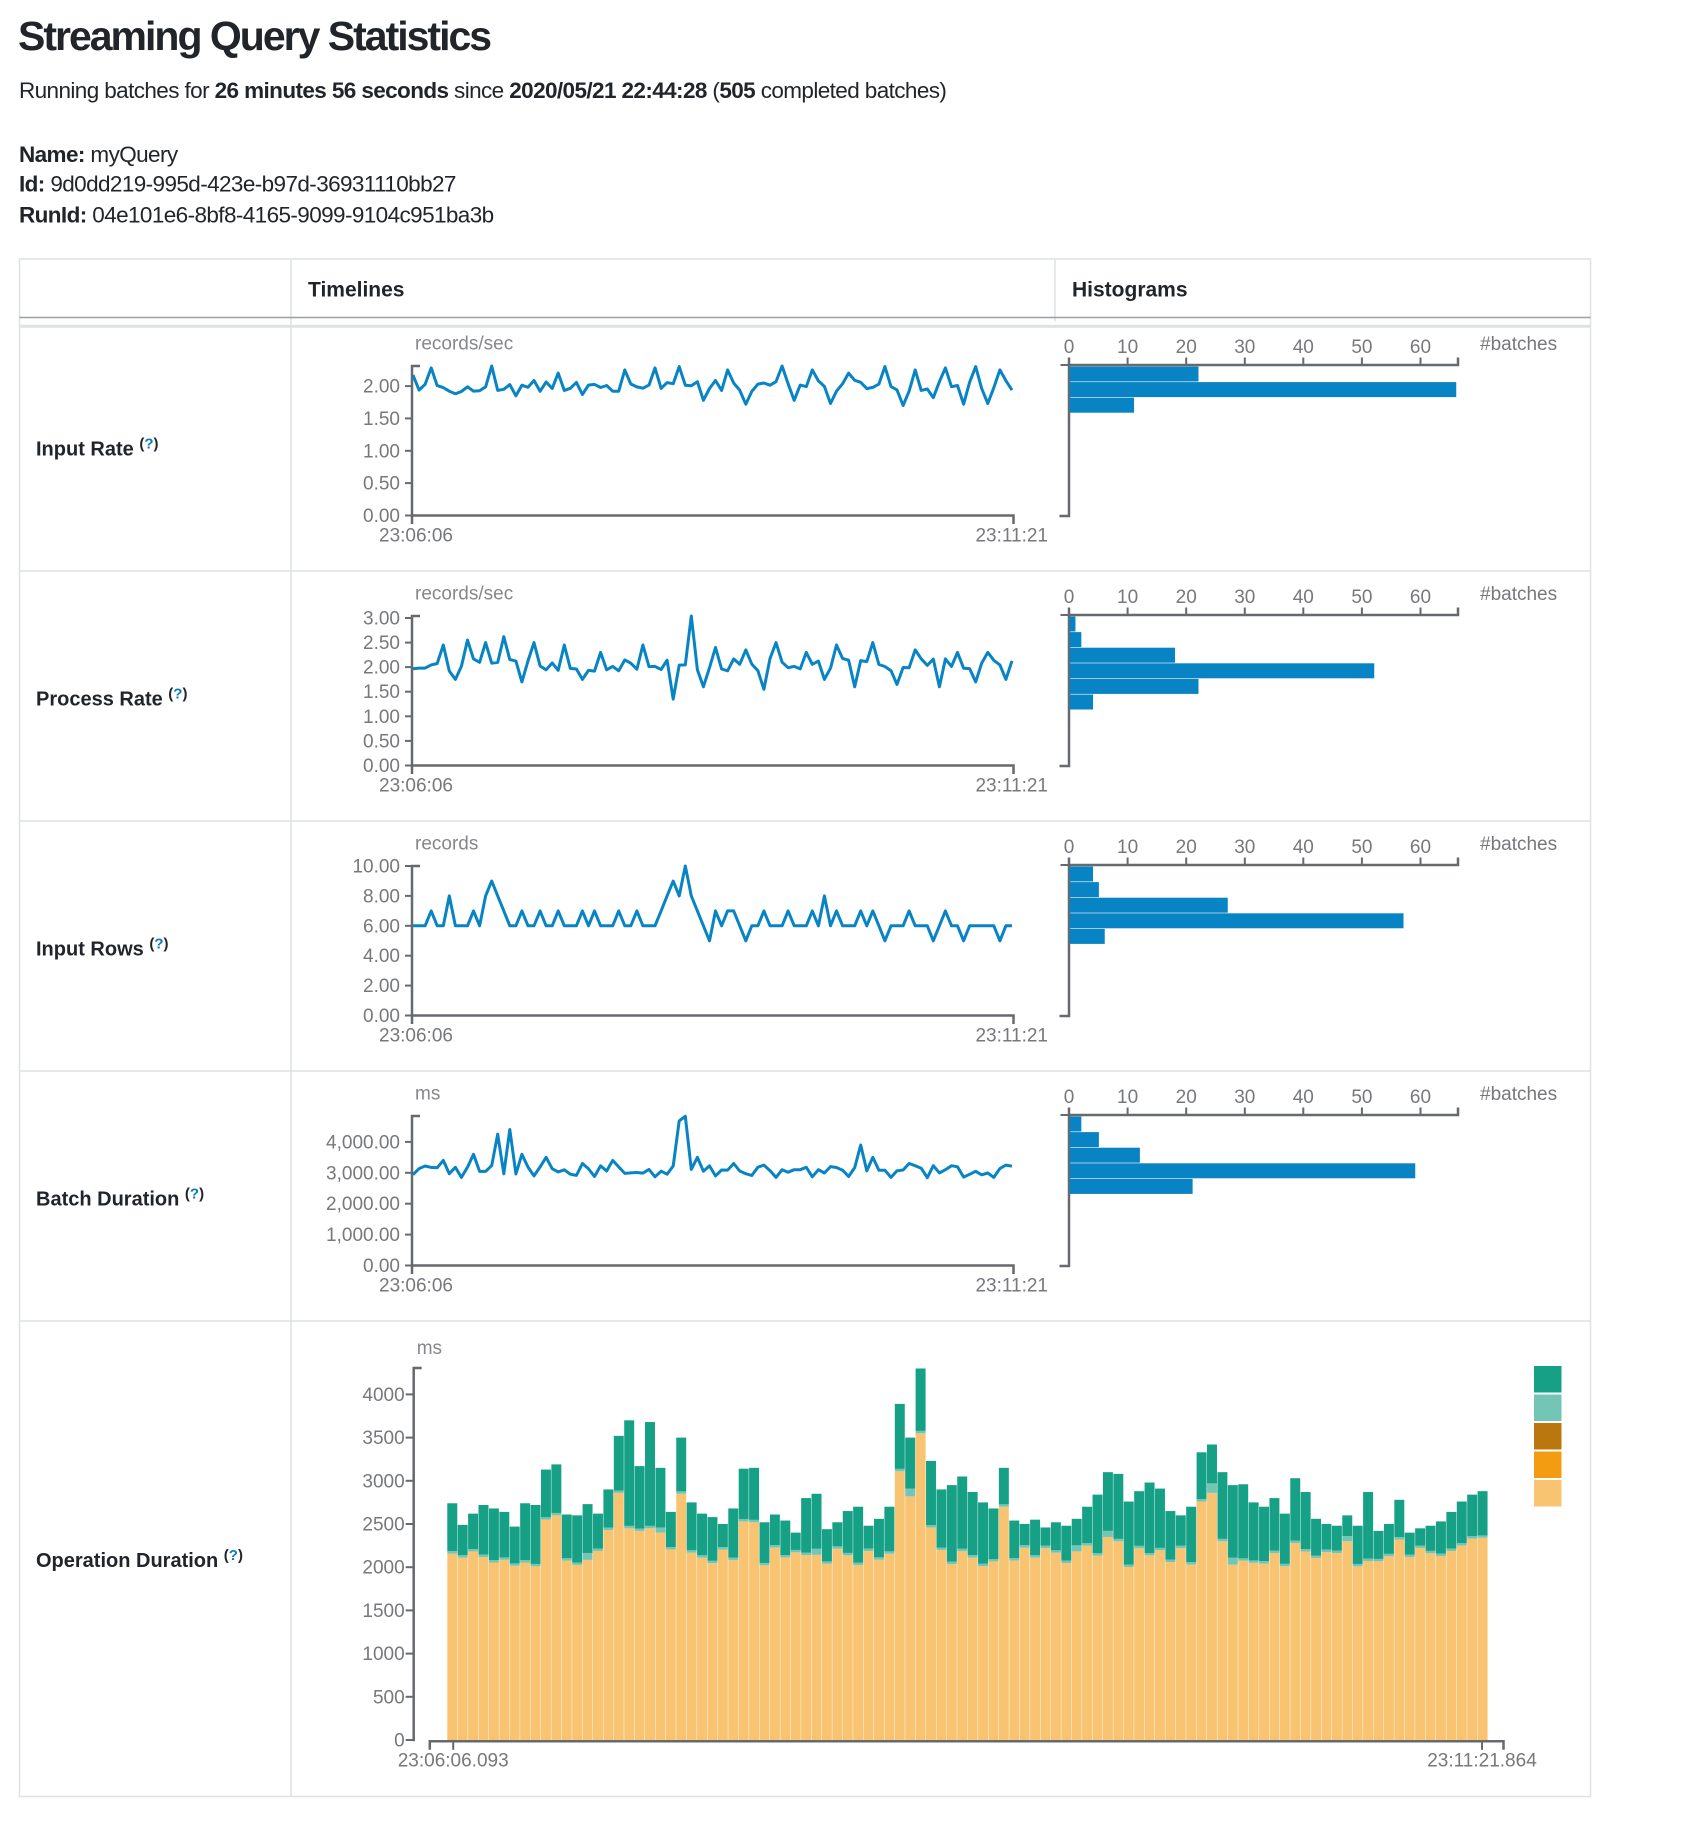  What do you see at coordinates (376, 867) in the screenshot?
I see `svg-text: 10.00` at bounding box center [376, 867].